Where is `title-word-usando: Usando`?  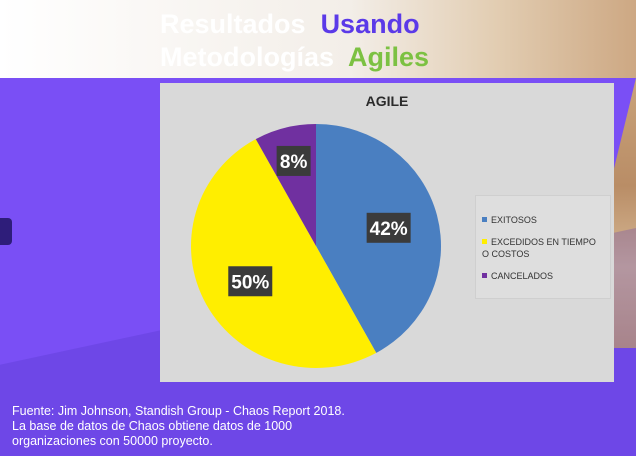
title-word-usando: Usando is located at coordinates (370, 24).